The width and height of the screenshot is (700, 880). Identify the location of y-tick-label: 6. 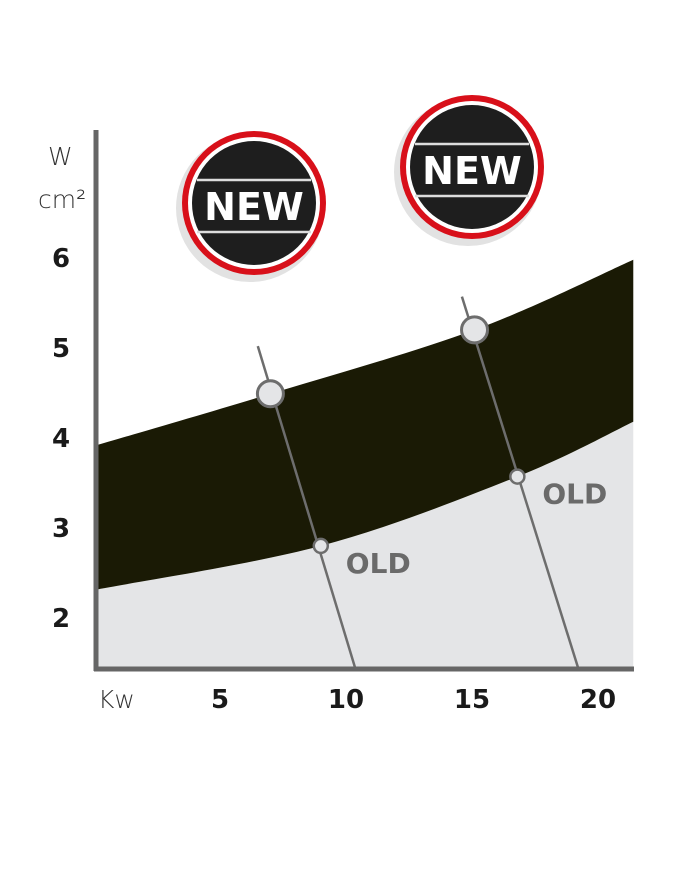
(61, 259).